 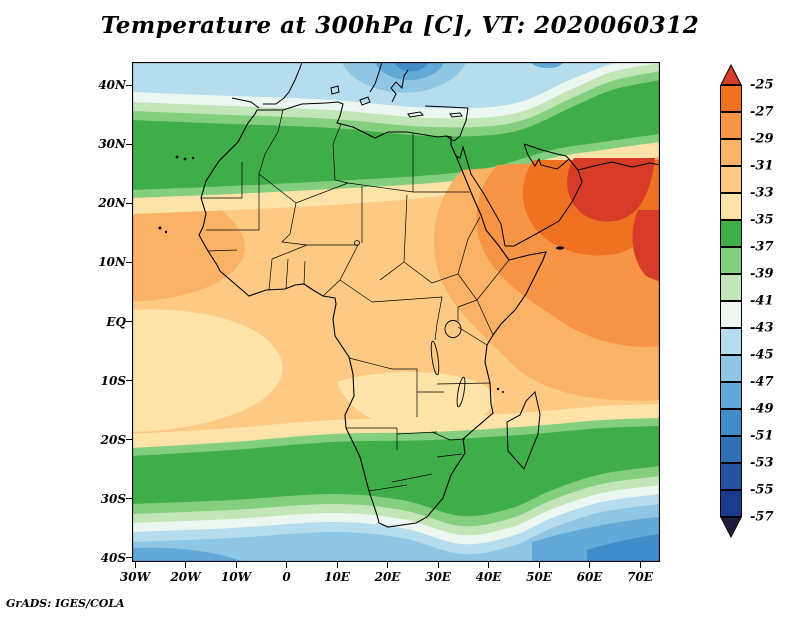 What do you see at coordinates (762, 220) in the screenshot?
I see `colorbar-label: -35` at bounding box center [762, 220].